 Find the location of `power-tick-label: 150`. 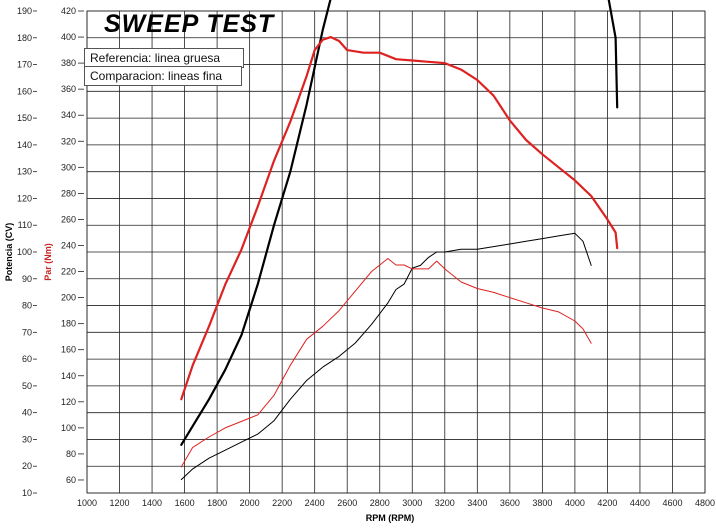

power-tick-label: 150 is located at coordinates (24, 118).